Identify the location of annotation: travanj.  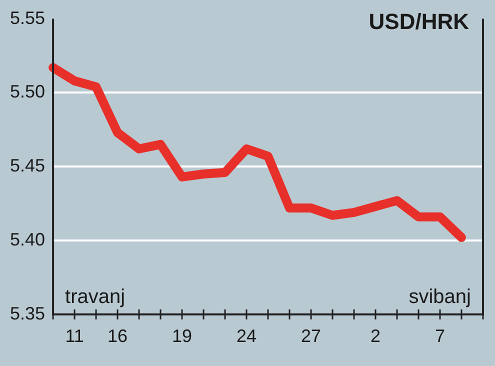
(95, 297).